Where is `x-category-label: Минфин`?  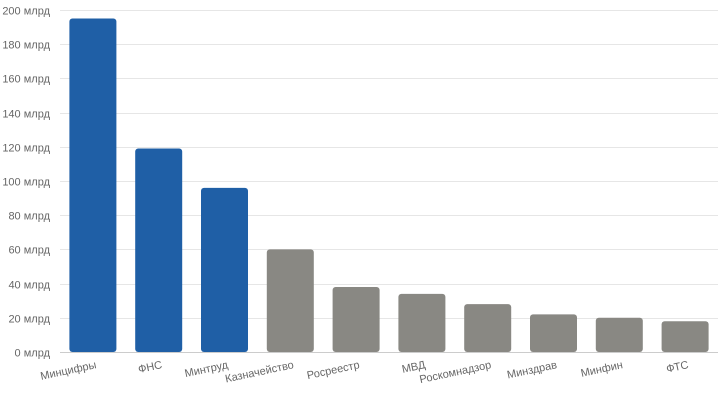 x-category-label: Минфин is located at coordinates (602, 369).